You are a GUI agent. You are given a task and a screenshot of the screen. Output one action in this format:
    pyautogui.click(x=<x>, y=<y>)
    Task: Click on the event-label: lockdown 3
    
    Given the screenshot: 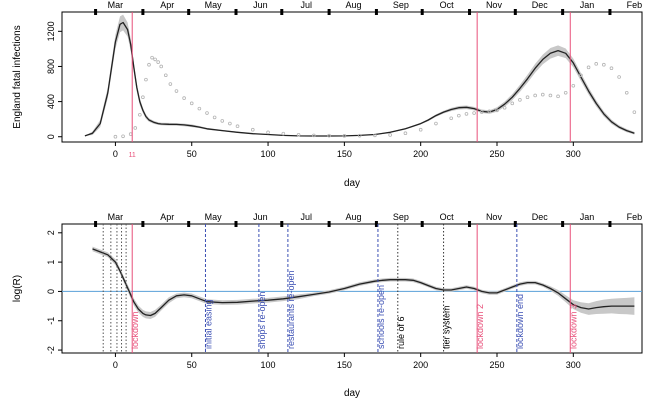 What is the action you would take?
    pyautogui.click(x=573, y=326)
    